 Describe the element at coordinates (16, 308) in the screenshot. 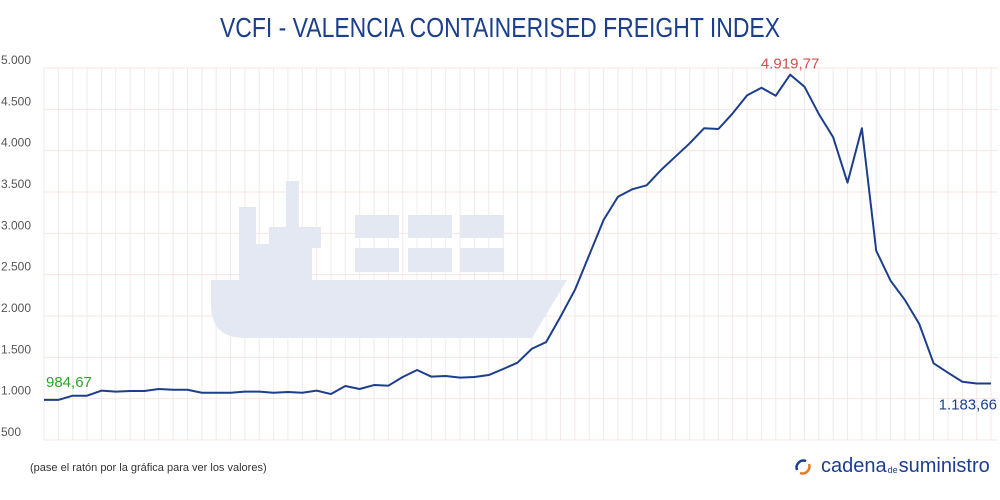

I see `y-tick-label: 2.000` at that location.